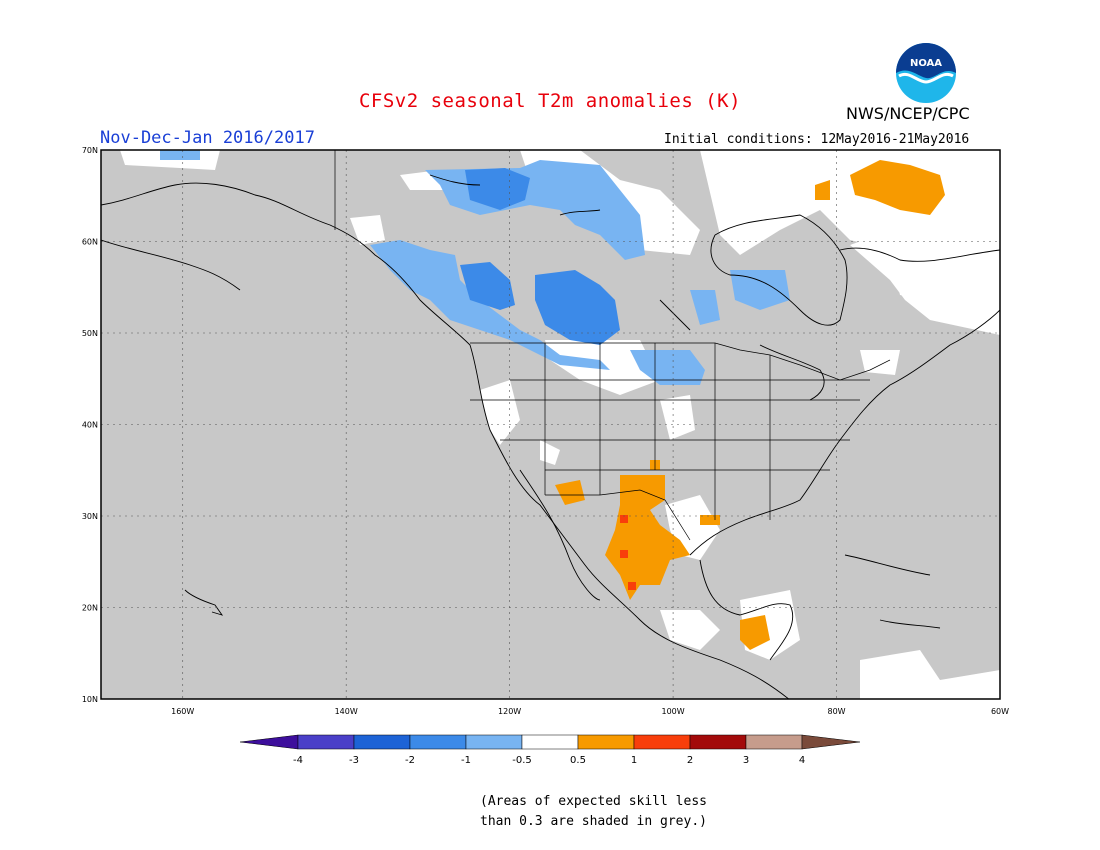  What do you see at coordinates (549, 760) in the screenshot?
I see `colorbar-labels: -4 -3 -2 -1 -0.5 0.5 1 2 3 4` at bounding box center [549, 760].